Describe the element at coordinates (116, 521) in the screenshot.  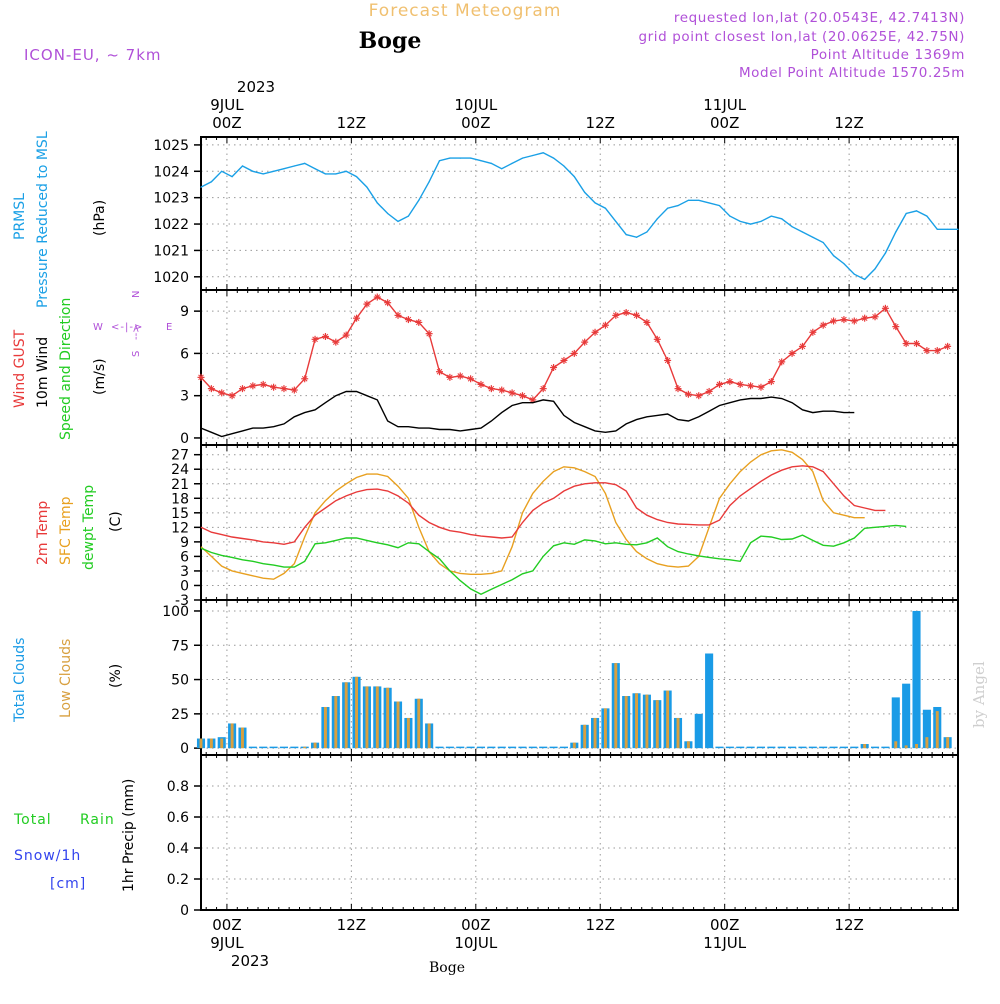
I see `temp-unit: (C)` at that location.